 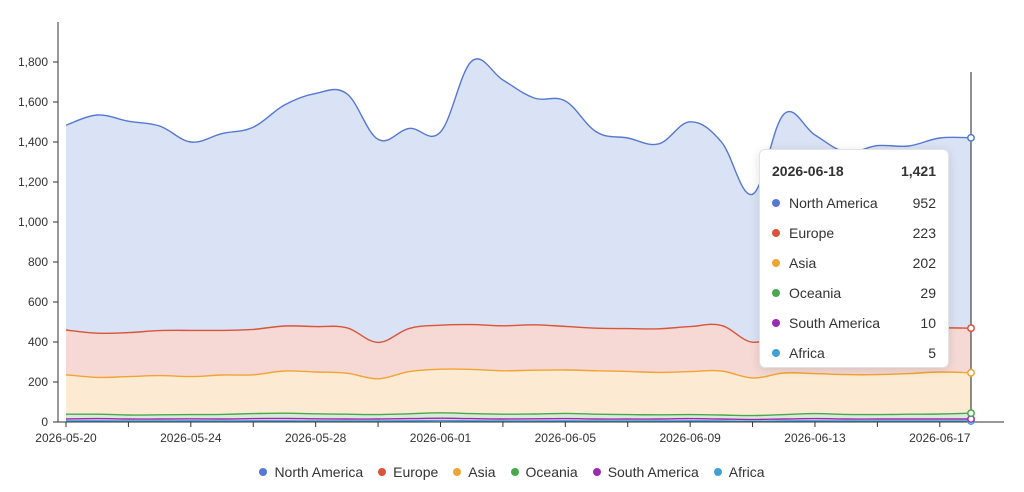 I want to click on hover-points, so click(x=971, y=279).